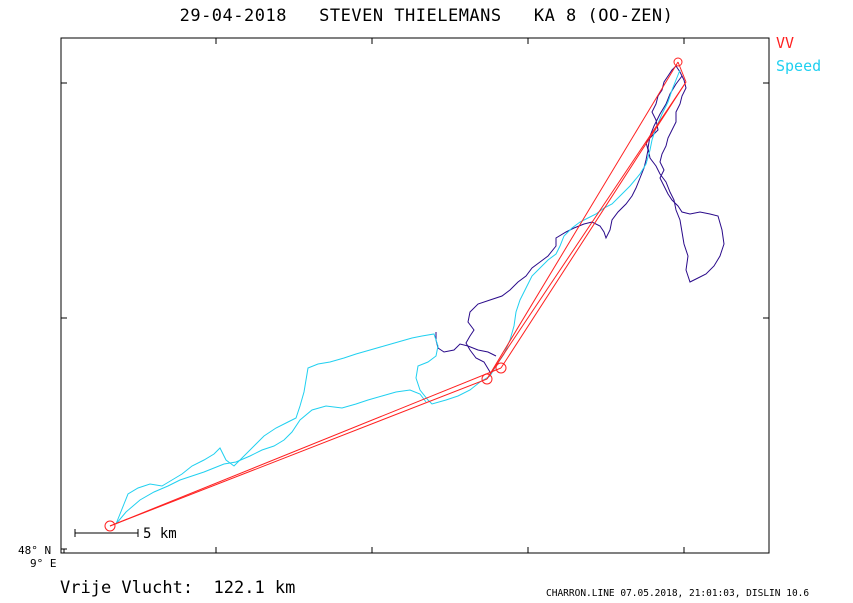 This screenshot has height=603, width=853. Describe the element at coordinates (799, 66) in the screenshot. I see `legend-speed: Speed` at that location.